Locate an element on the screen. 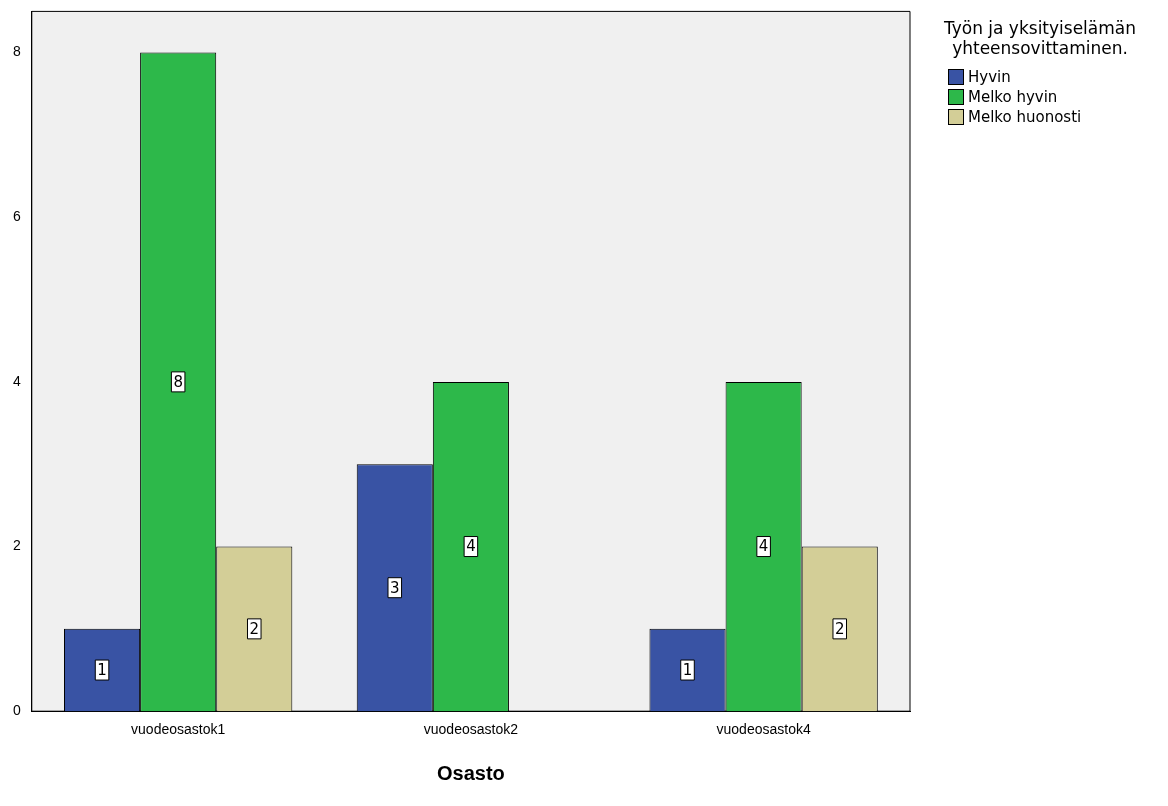  y-tick-label: 8 is located at coordinates (16, 51).